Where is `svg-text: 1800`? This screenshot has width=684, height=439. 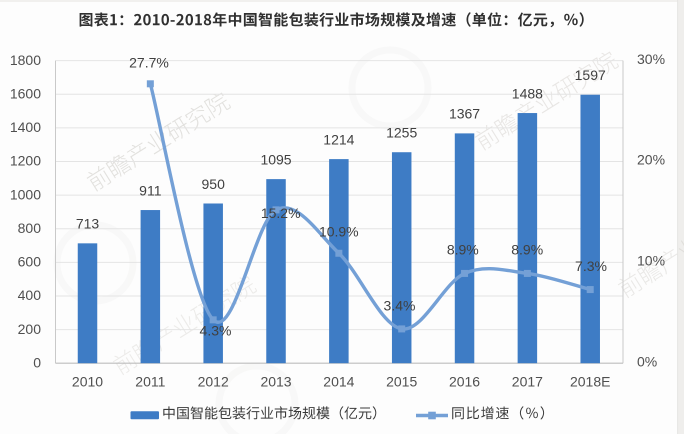
svg-text: 1800 is located at coordinates (25, 60).